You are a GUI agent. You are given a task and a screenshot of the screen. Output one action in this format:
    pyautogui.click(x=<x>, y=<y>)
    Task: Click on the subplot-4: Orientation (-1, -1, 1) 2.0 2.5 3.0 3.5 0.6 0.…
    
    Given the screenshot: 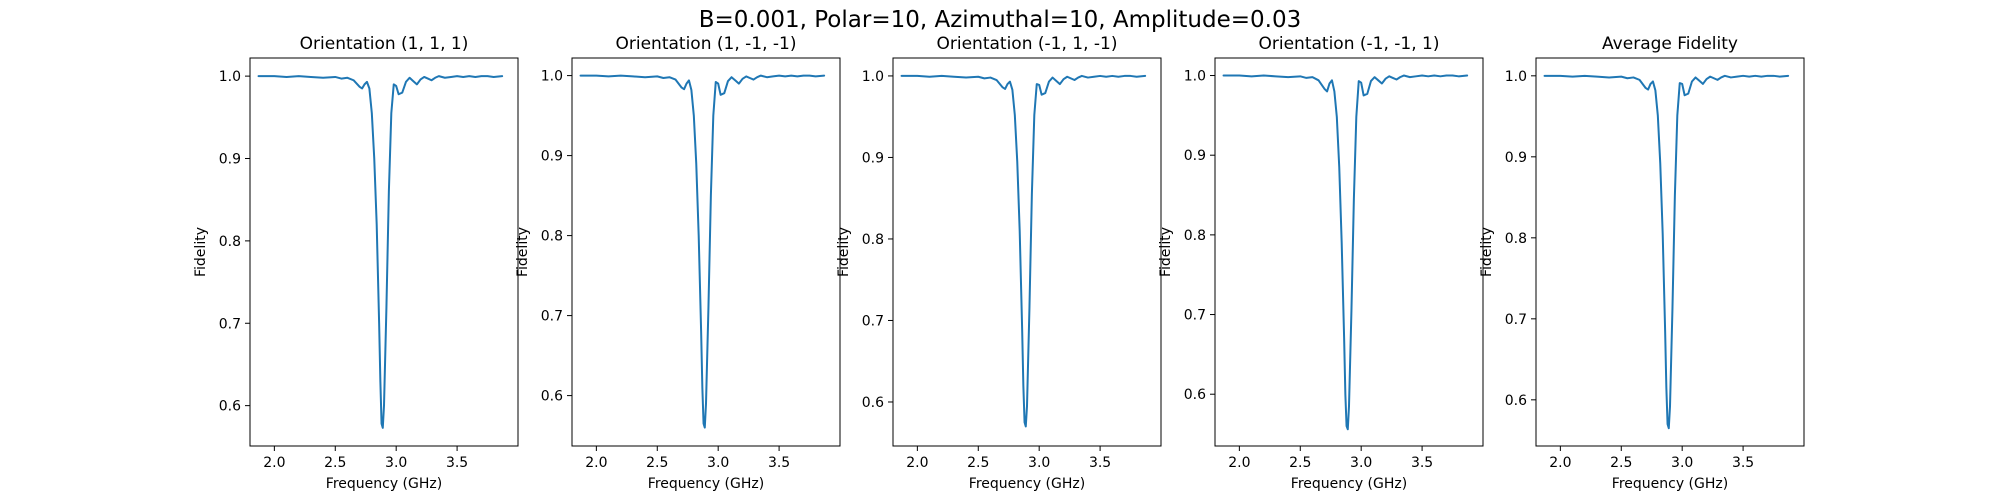 What is the action you would take?
    pyautogui.click(x=1321, y=263)
    